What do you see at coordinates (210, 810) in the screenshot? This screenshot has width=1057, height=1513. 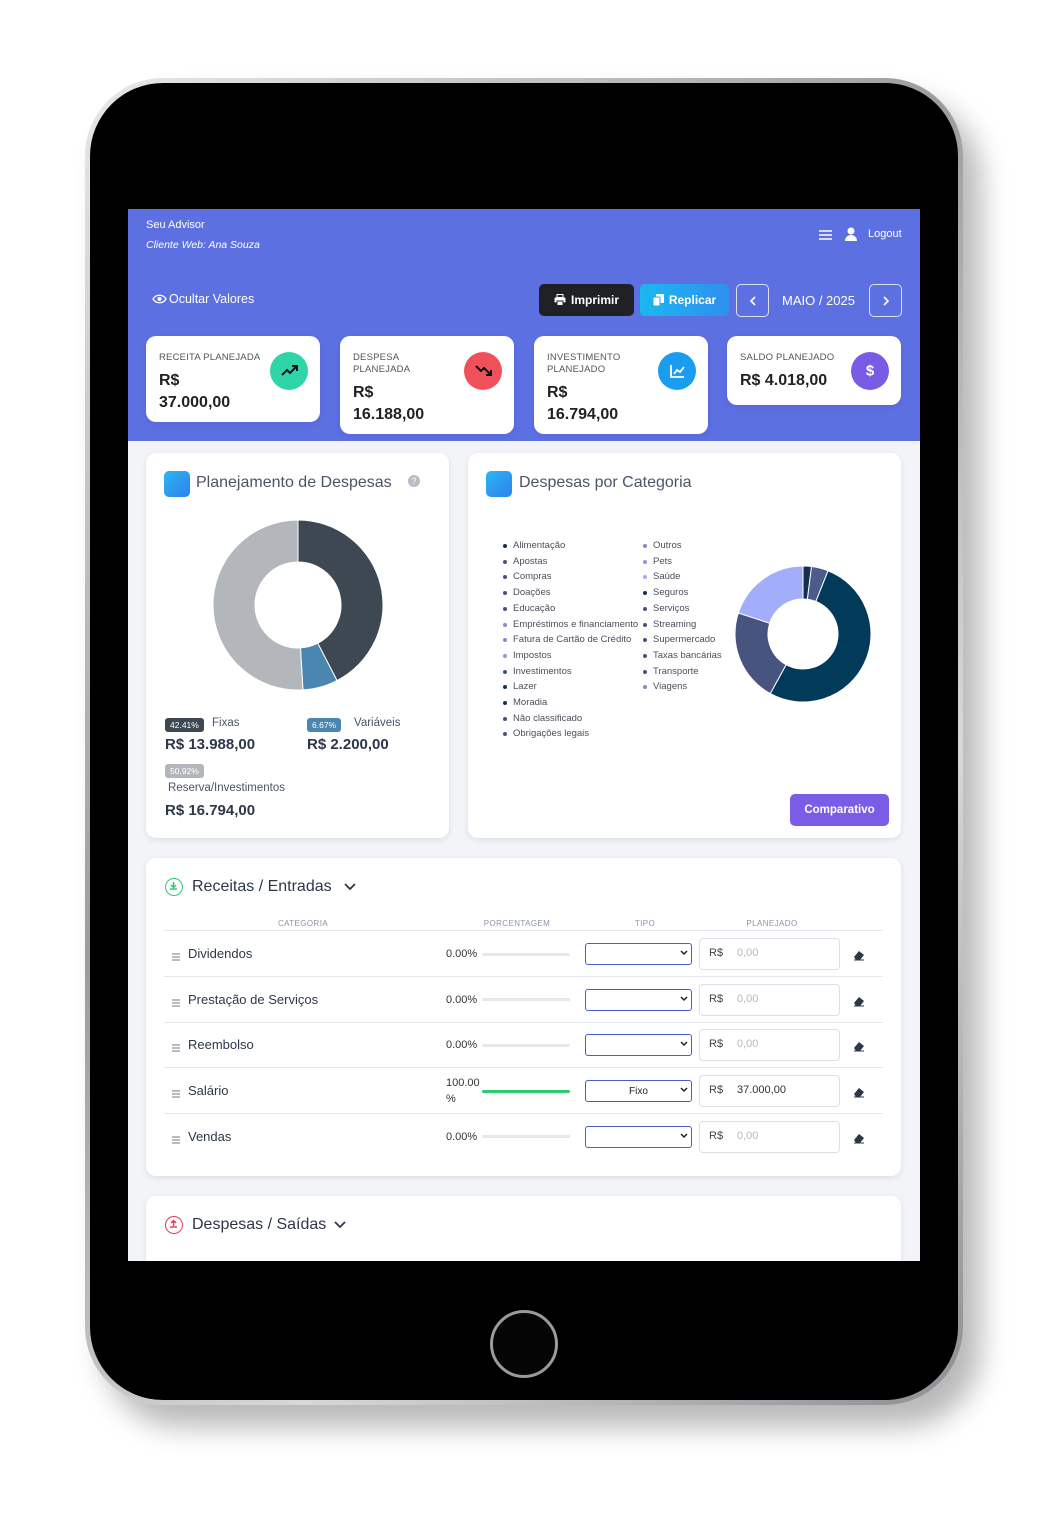 I see `legend-amount: R$ 16.794,00` at bounding box center [210, 810].